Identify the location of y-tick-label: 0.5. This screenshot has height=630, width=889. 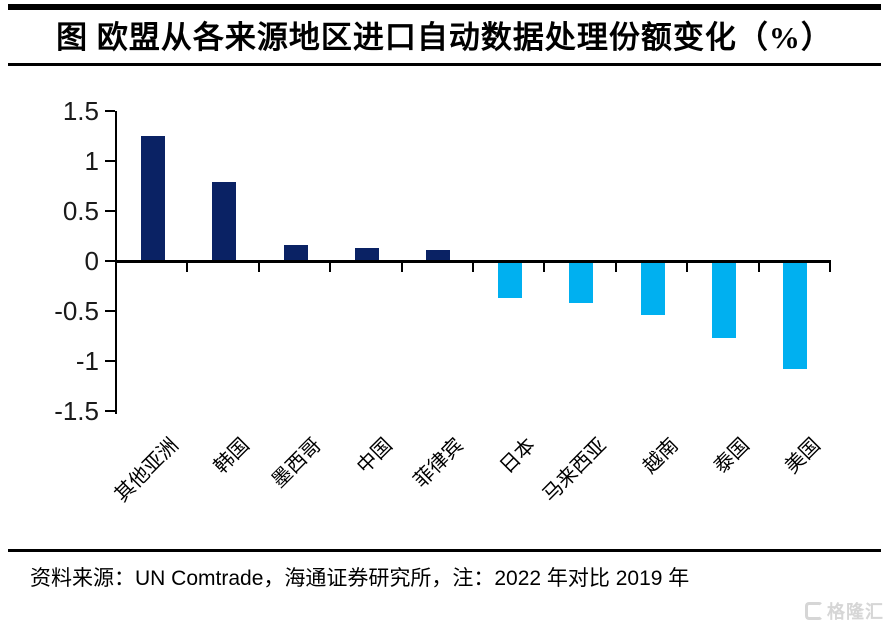
(80, 211).